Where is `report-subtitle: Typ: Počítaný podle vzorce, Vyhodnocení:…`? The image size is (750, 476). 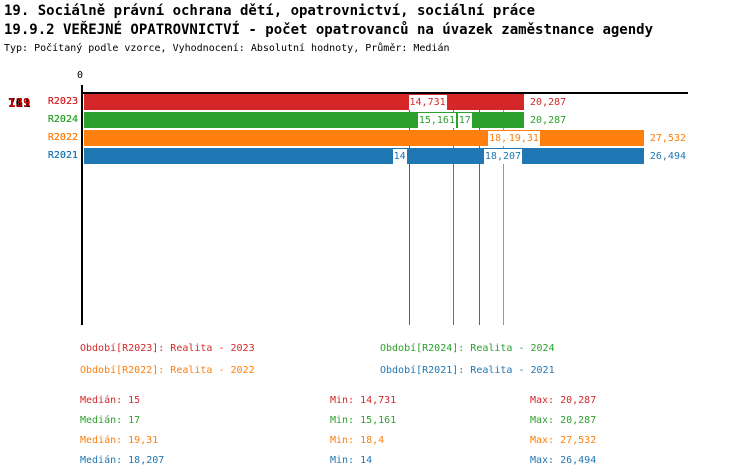
report-subtitle: Typ: Počítaný podle vzorce, Vyhodnocení:… is located at coordinates (227, 48).